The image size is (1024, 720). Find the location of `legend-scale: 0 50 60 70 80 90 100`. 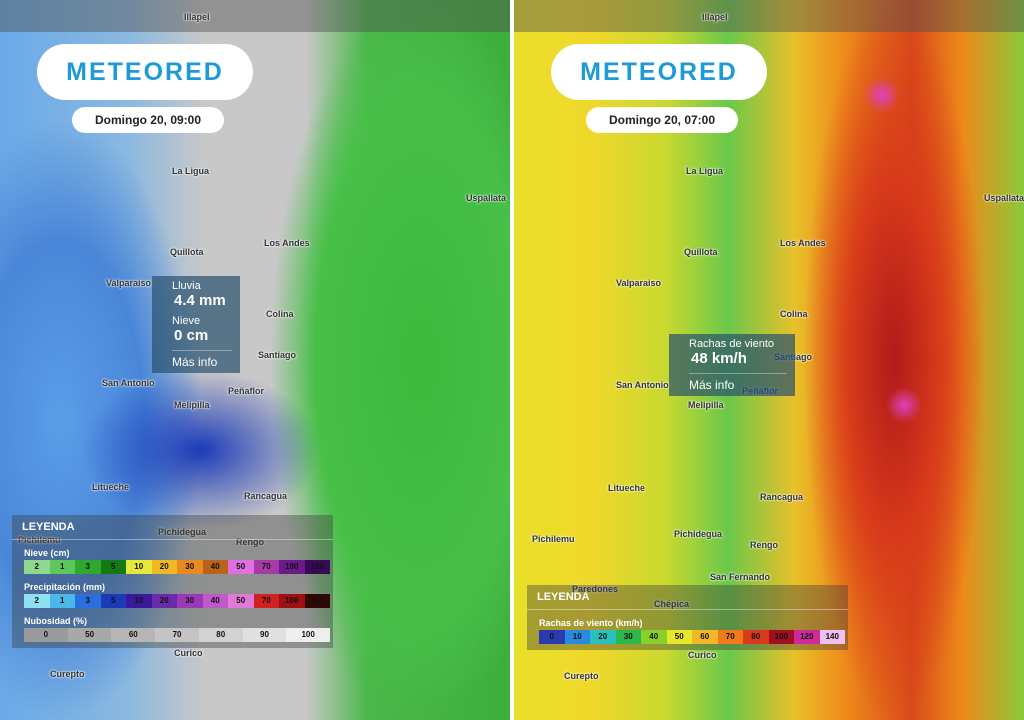

legend-scale: 0 50 60 70 80 90 100 is located at coordinates (177, 635).